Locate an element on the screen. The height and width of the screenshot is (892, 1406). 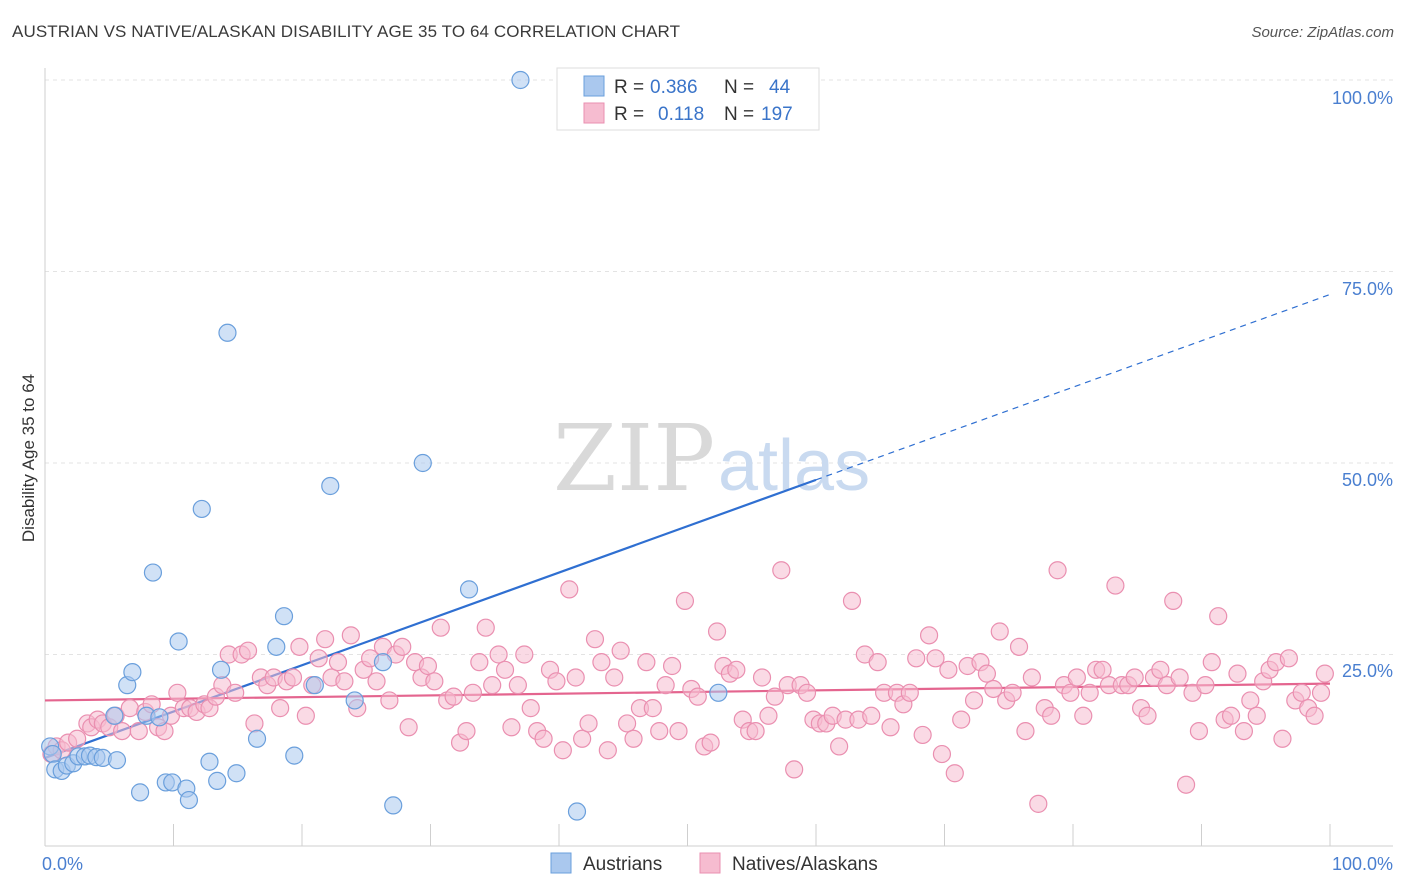
legend-swatch-natives is located at coordinates (594, 113).